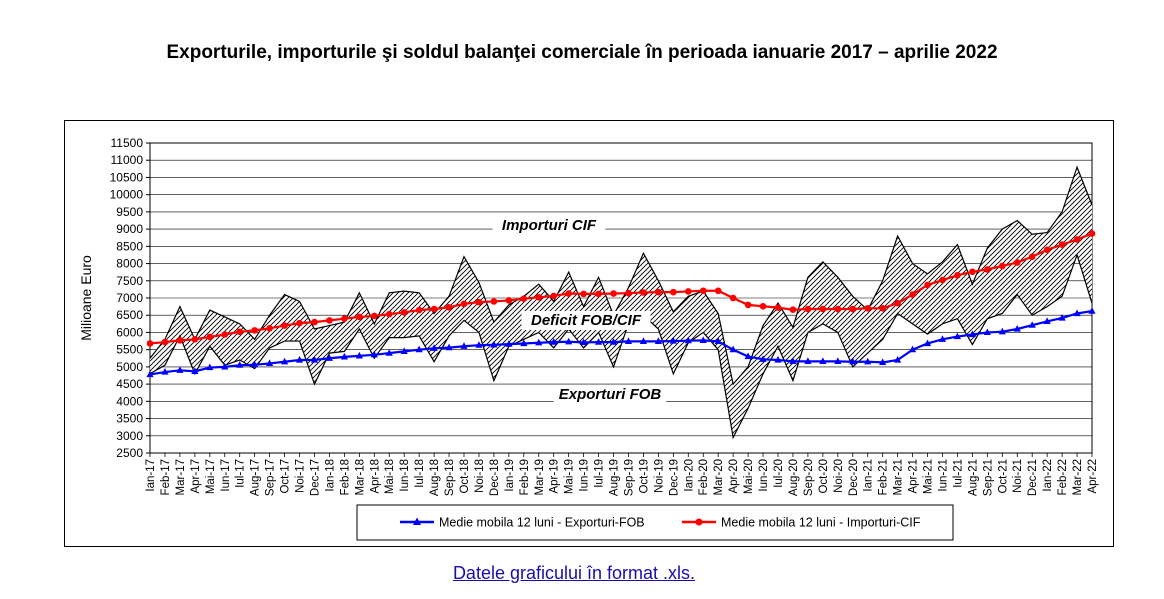 This screenshot has width=1164, height=599. Describe the element at coordinates (839, 476) in the screenshot. I see `x-tick-label: Noi-20` at that location.